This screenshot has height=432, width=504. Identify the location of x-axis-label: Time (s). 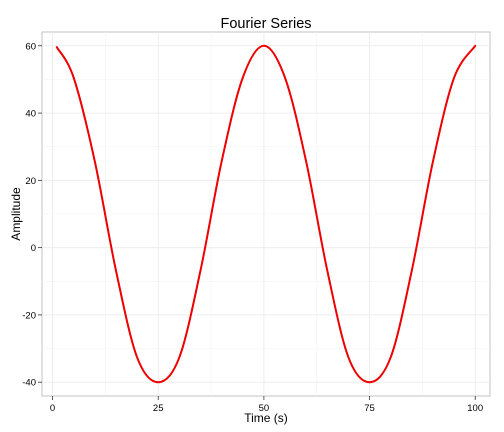
(266, 418).